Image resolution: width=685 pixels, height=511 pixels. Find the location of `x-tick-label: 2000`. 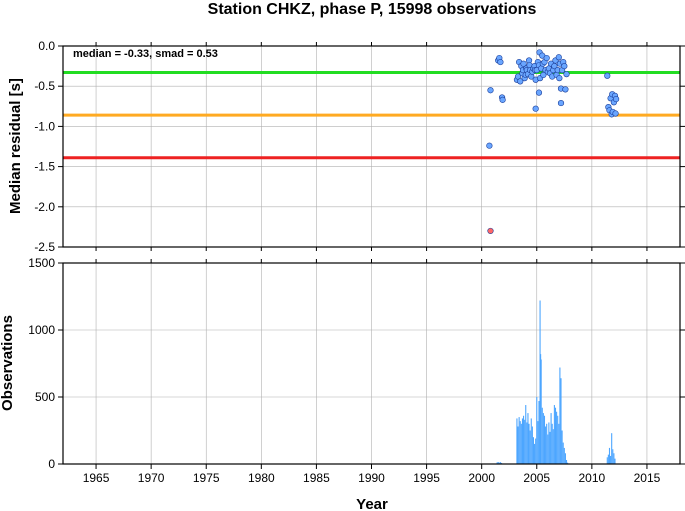

x-tick-label: 2000 is located at coordinates (481, 478).